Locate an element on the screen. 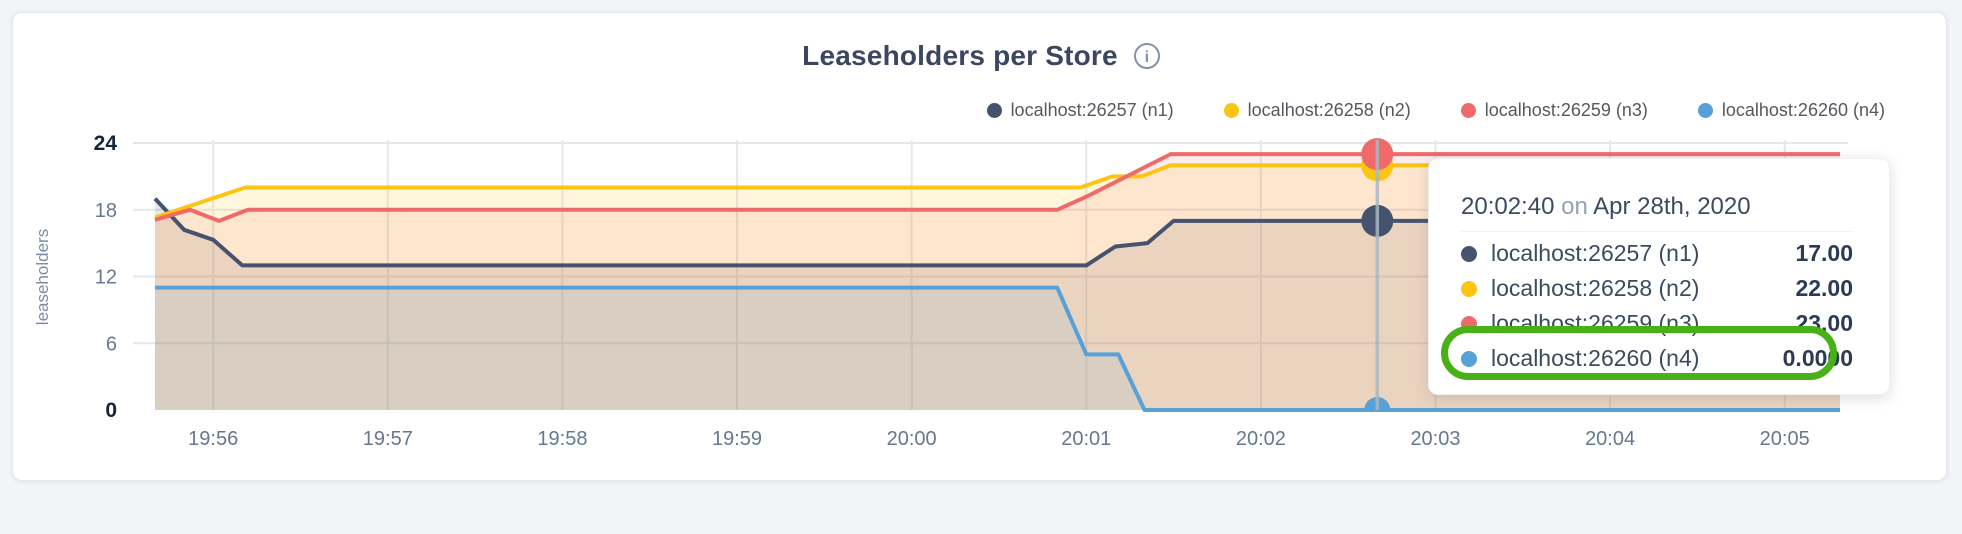 The height and width of the screenshot is (534, 1962). tooltip-row-n4: localhost:26260 (n4) 0.0000 is located at coordinates (1657, 358).